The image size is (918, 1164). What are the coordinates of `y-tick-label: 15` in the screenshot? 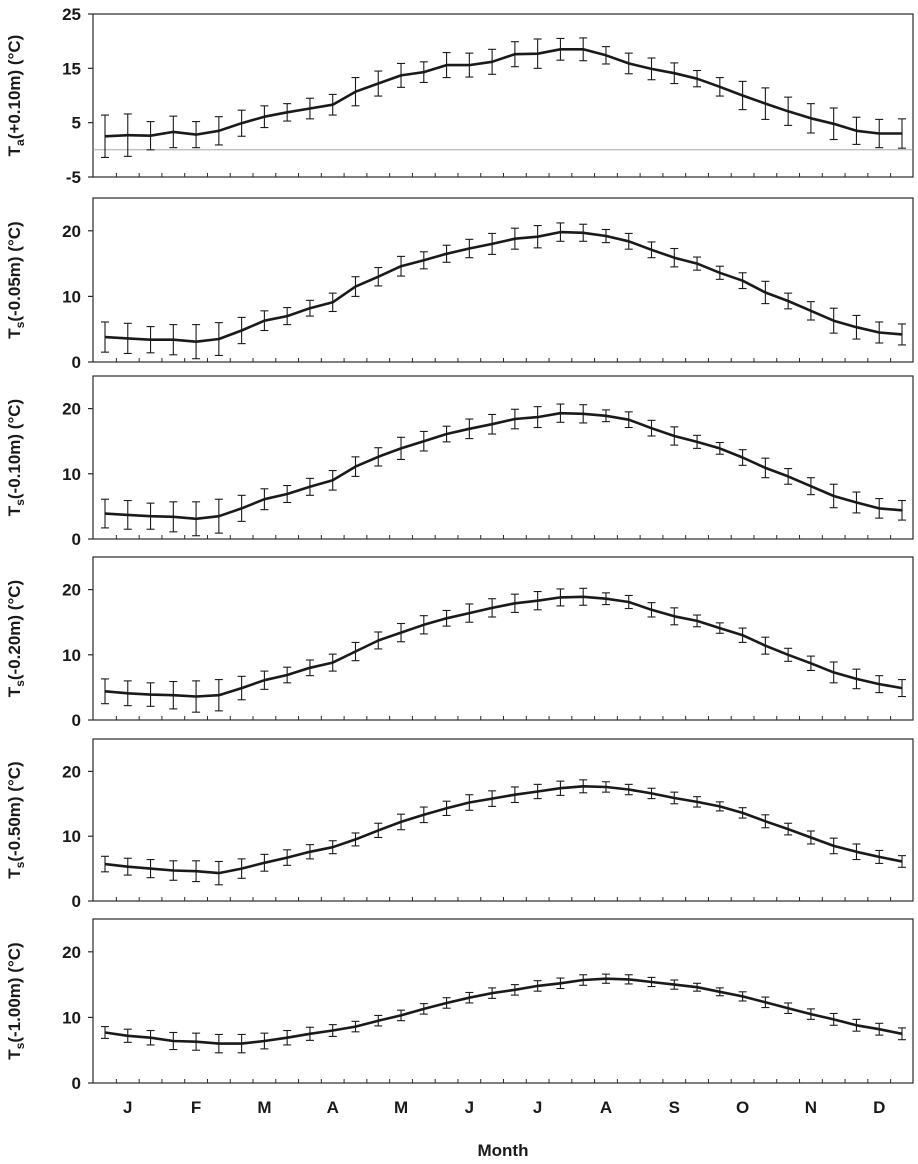 It's located at (71, 68).